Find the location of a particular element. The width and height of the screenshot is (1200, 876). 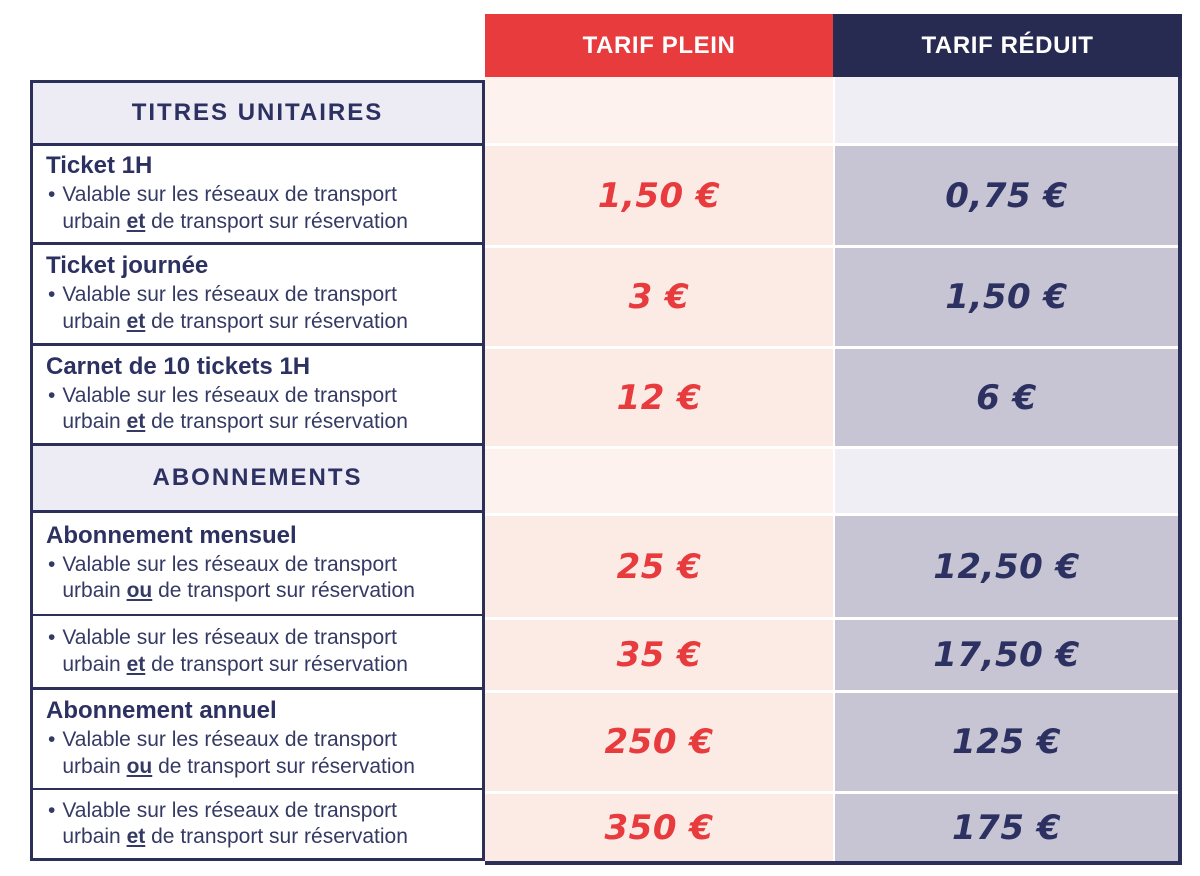

row-title: Ticket 1H is located at coordinates (99, 166).